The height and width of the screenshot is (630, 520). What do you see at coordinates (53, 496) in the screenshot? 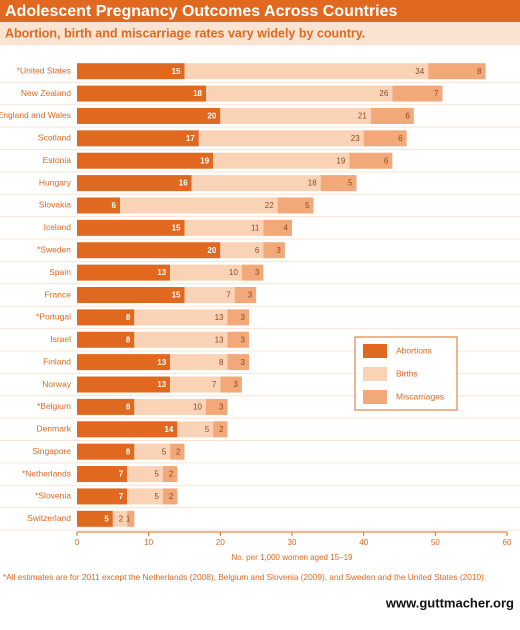
I see `y-tick-label: *Slovenia` at bounding box center [53, 496].